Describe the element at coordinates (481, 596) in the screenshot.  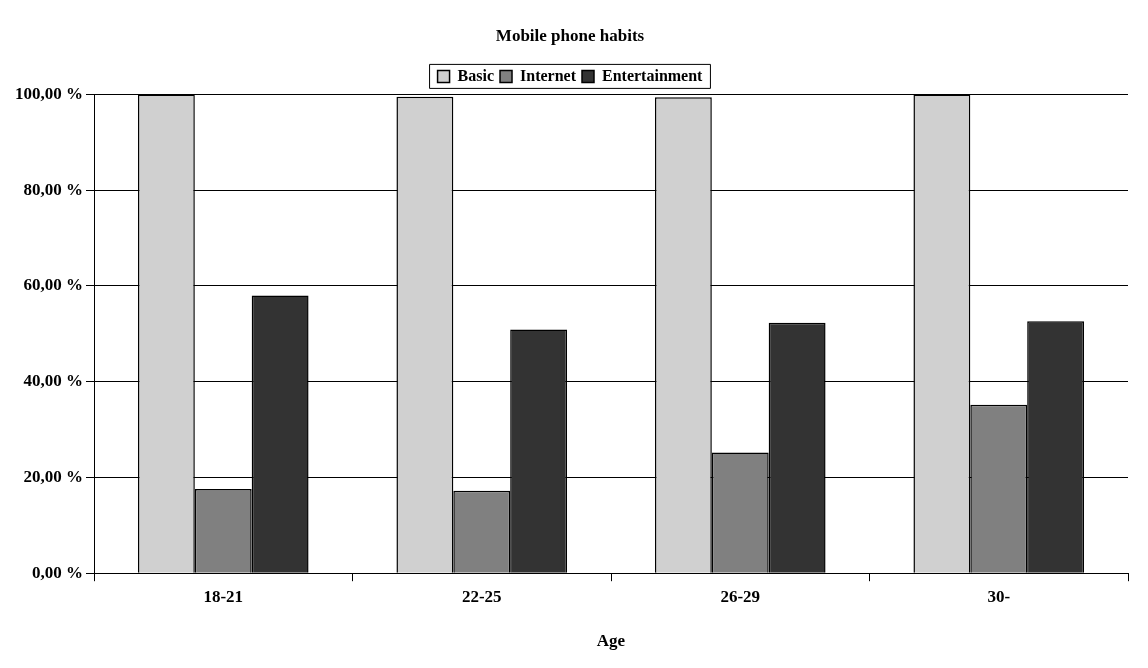
I see `x-tick-label: 22-25` at that location.